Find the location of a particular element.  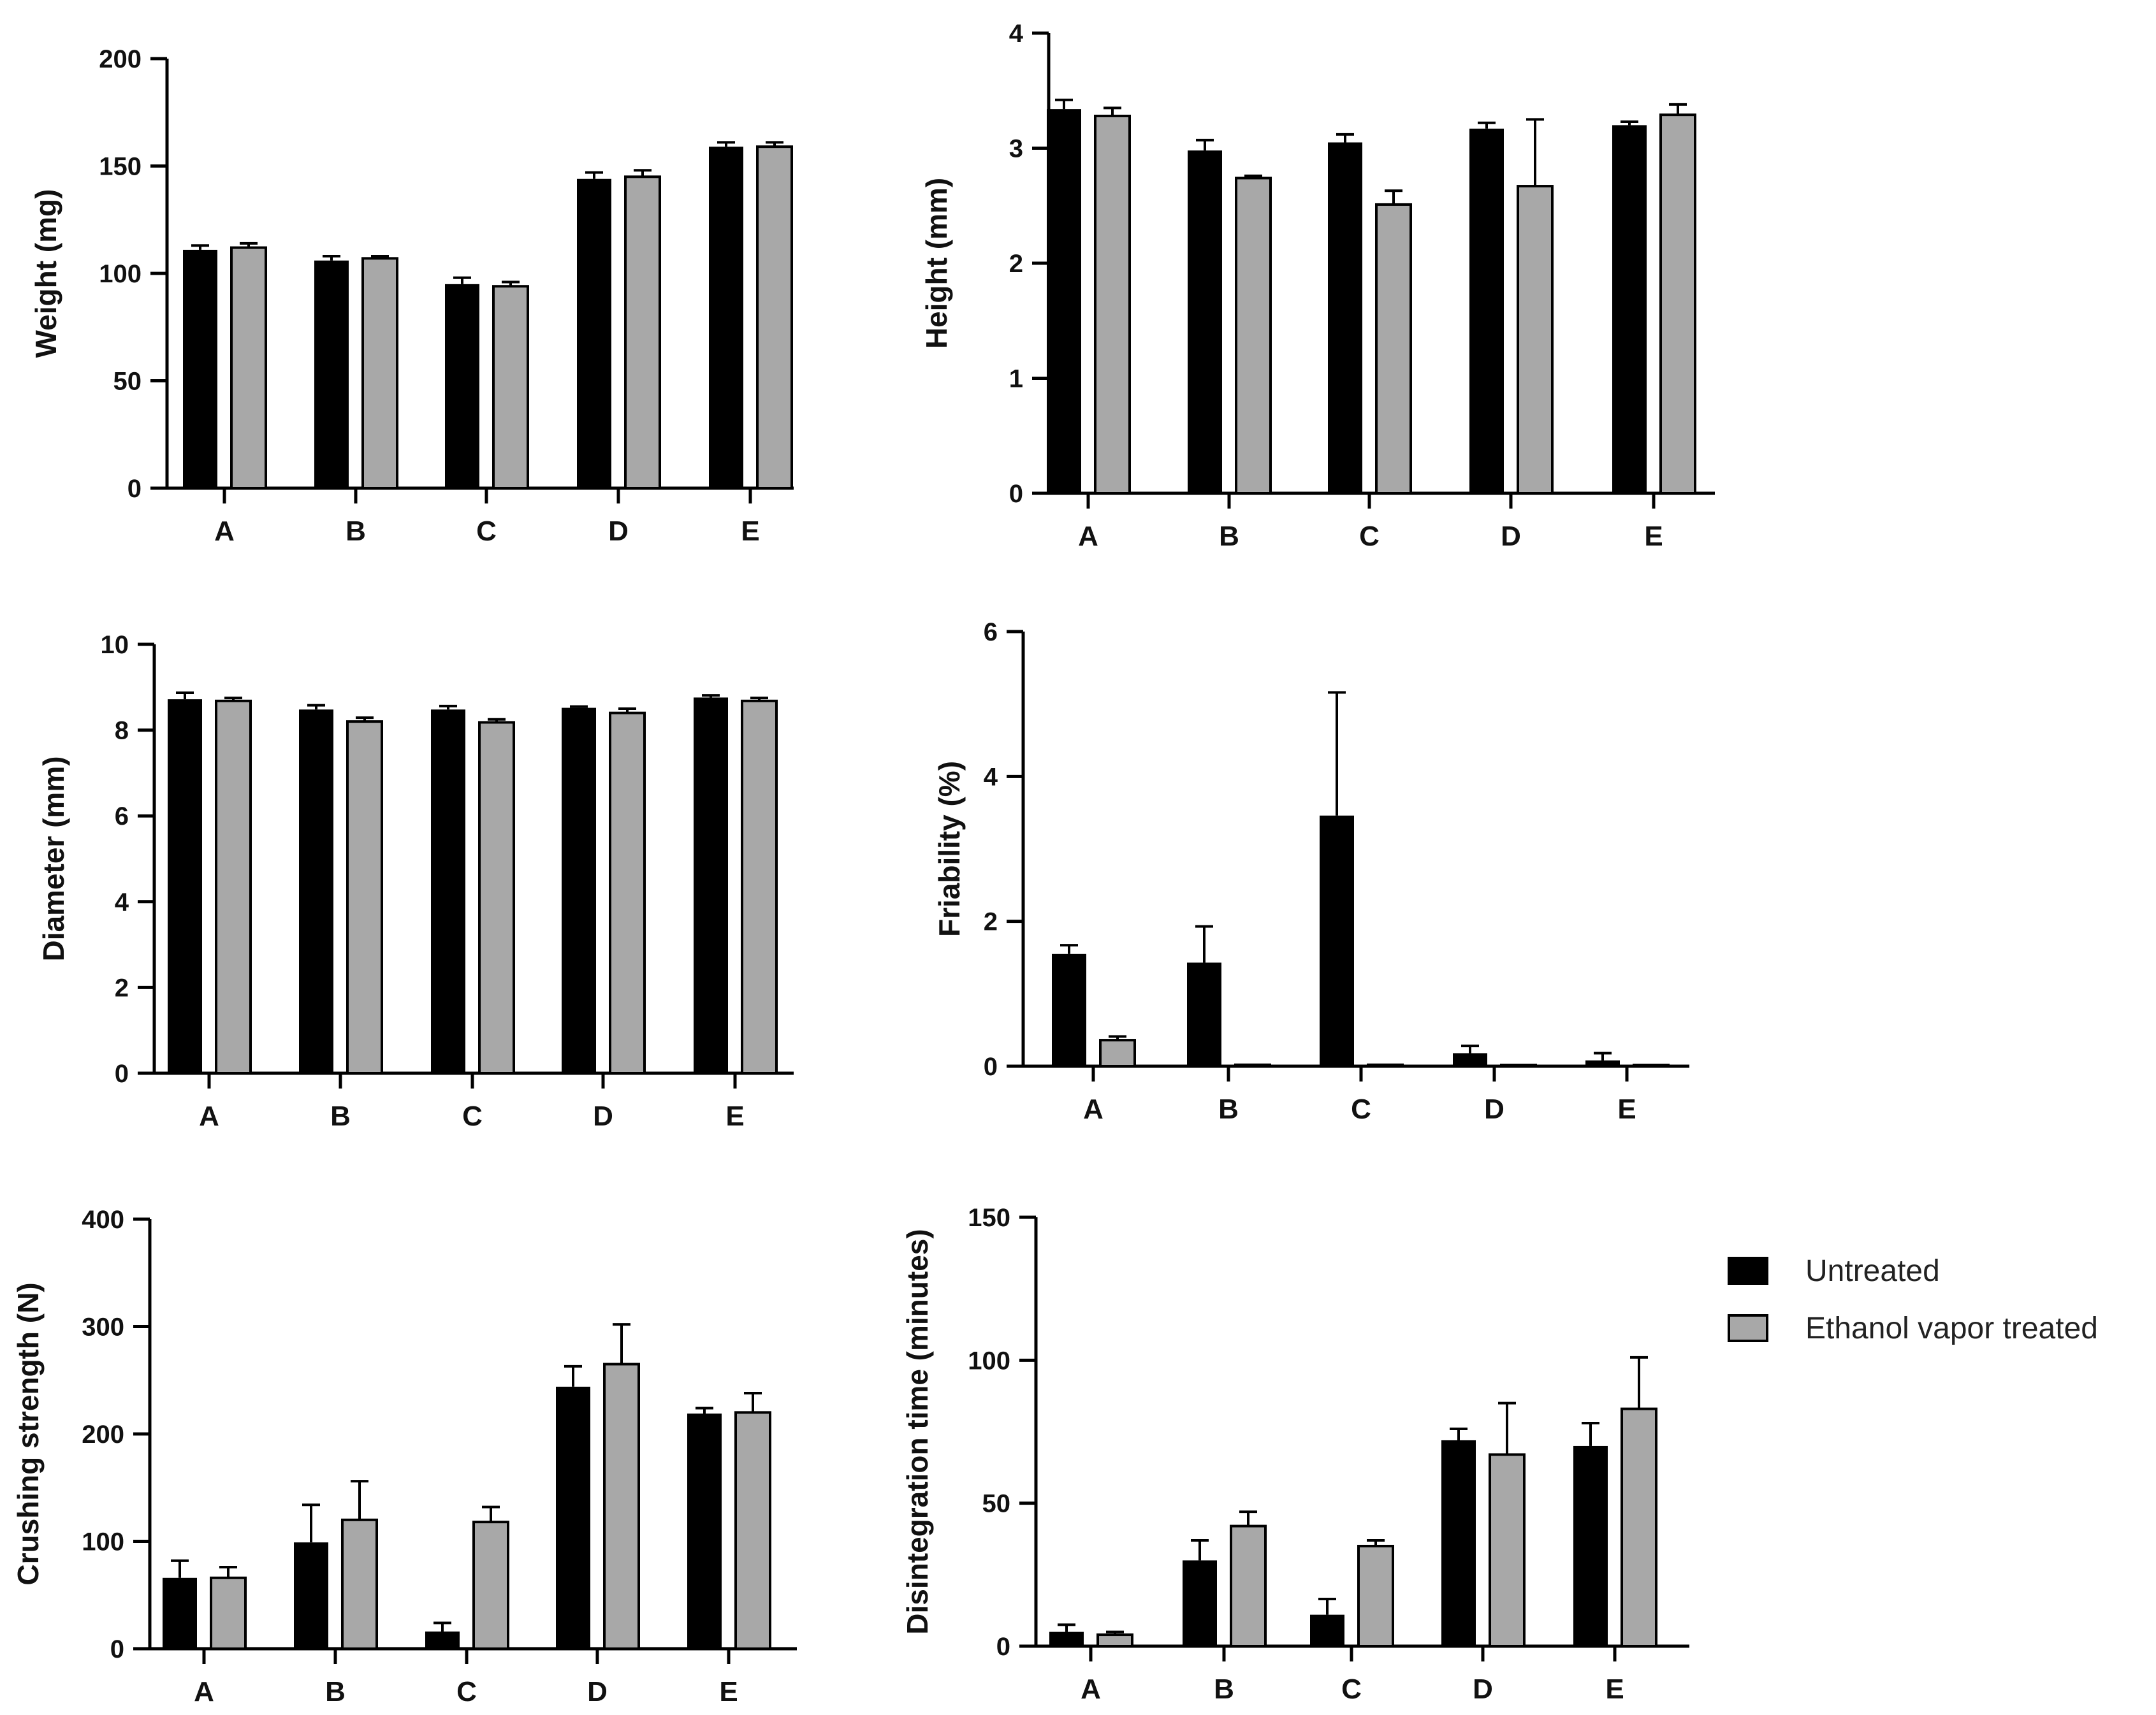

friability-bar-treated-E is located at coordinates (1652, 1065).